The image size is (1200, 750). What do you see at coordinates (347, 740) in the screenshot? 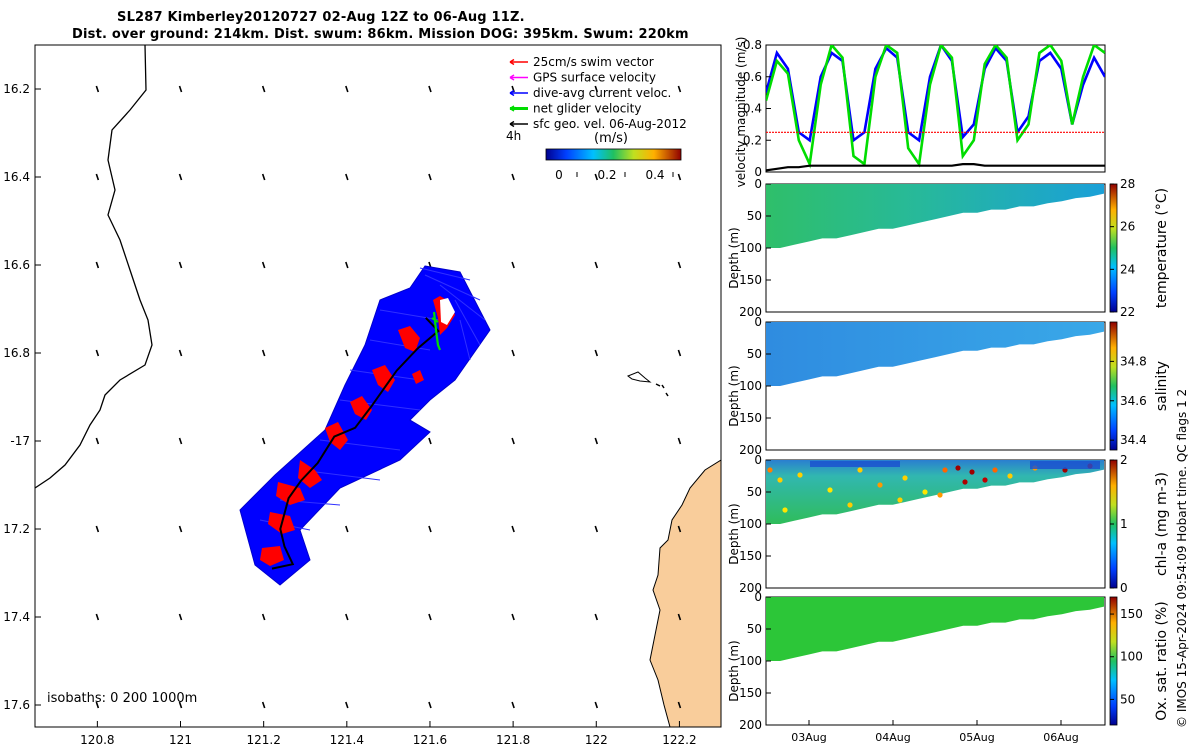
I see `lon-tick-label: 121.4` at bounding box center [347, 740].